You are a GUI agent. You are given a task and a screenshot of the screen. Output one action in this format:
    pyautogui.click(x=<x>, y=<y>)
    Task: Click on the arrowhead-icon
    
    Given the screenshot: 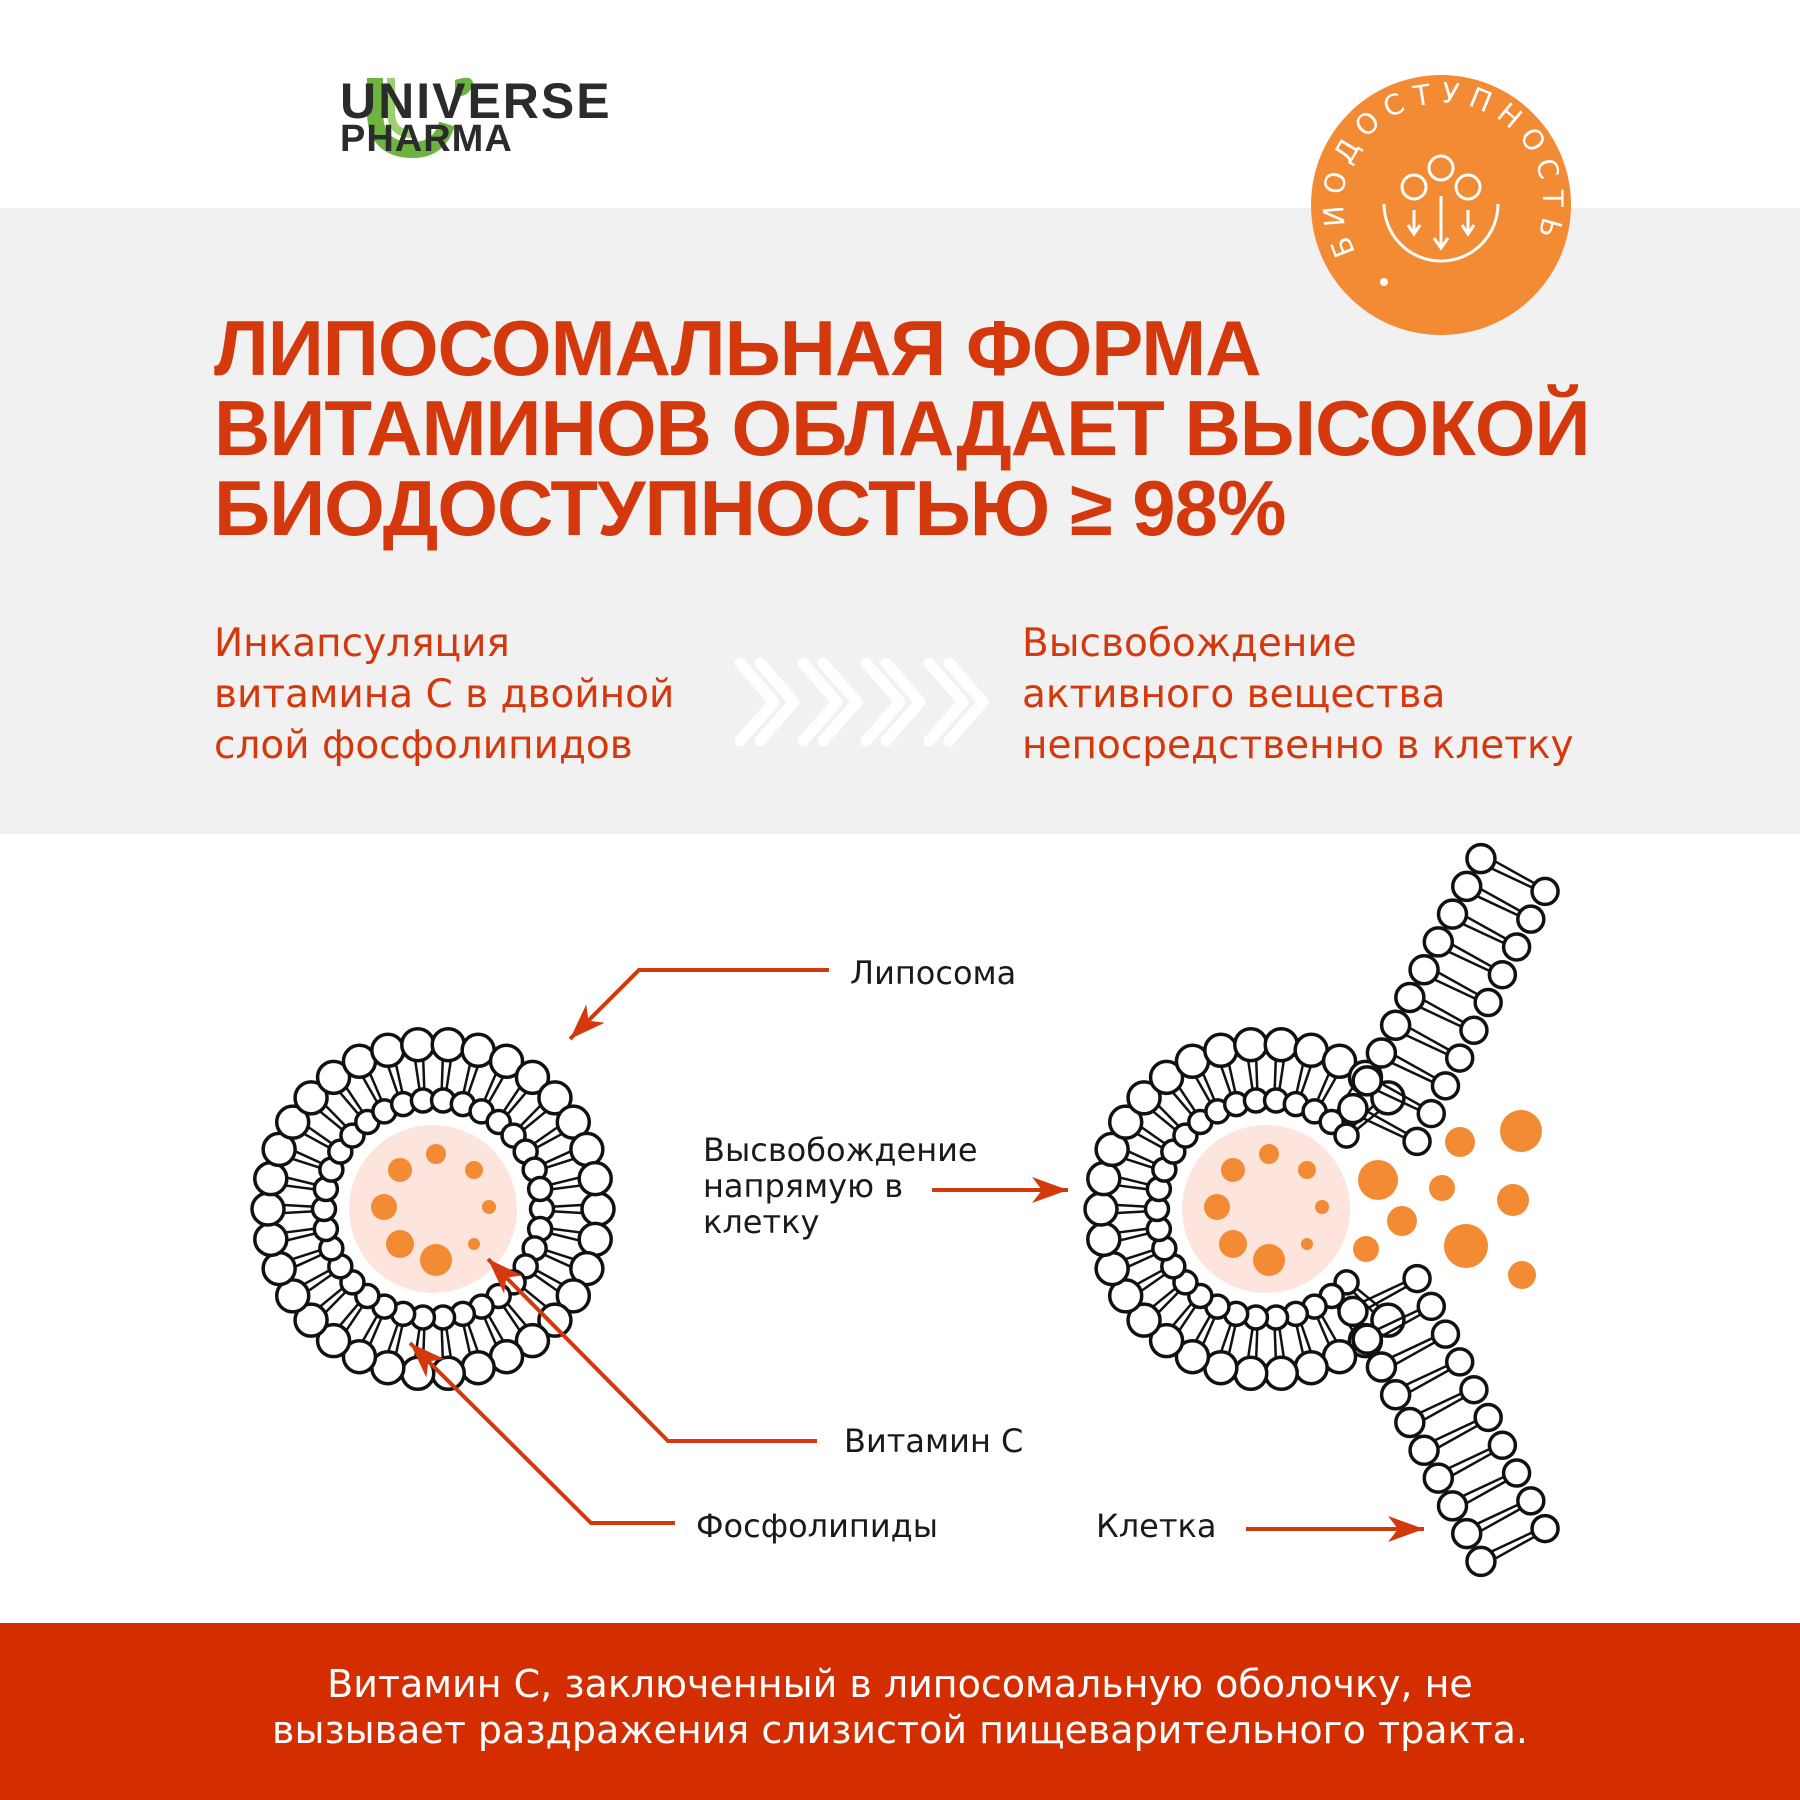 What is the action you would take?
    pyautogui.click(x=427, y=1360)
    